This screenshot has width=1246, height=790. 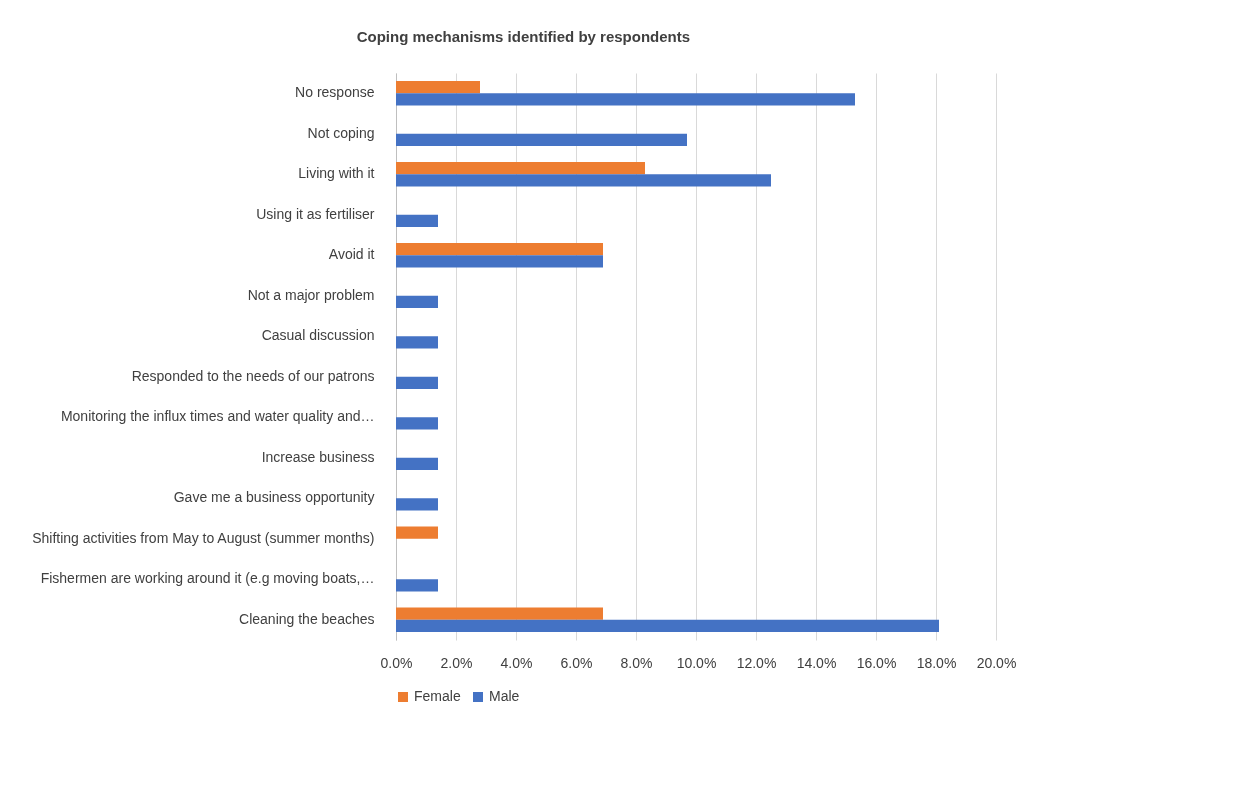 I want to click on y-tick-label: Avoid it, so click(x=351, y=254).